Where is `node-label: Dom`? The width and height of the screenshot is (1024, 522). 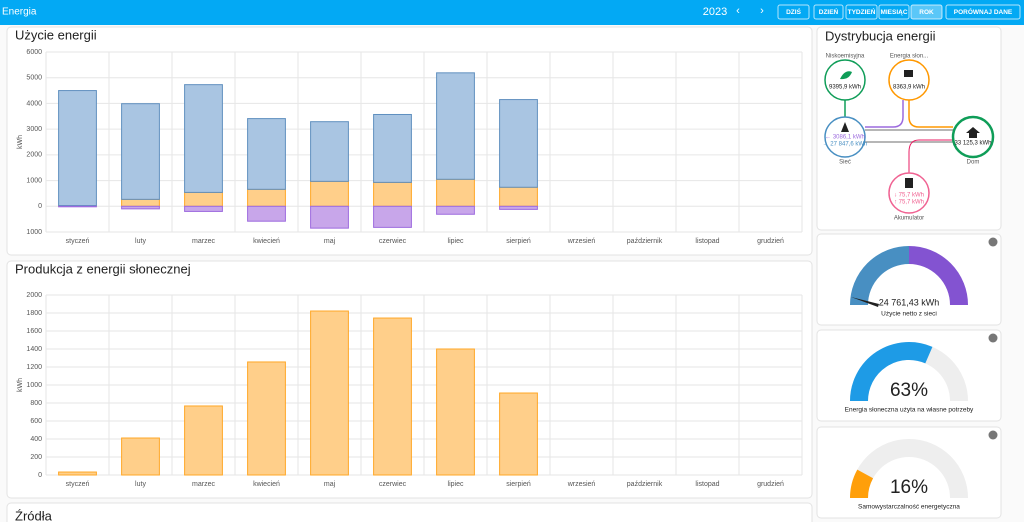
node-label: Dom is located at coordinates (973, 163).